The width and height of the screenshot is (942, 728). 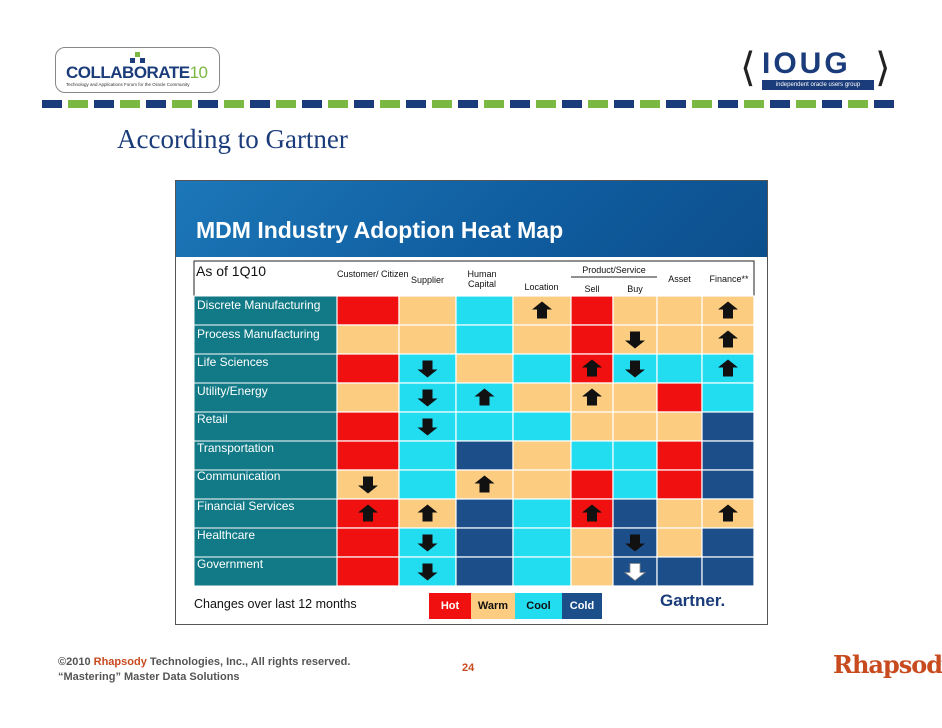 I want to click on column-group-product-service: Product/Service, so click(x=614, y=270).